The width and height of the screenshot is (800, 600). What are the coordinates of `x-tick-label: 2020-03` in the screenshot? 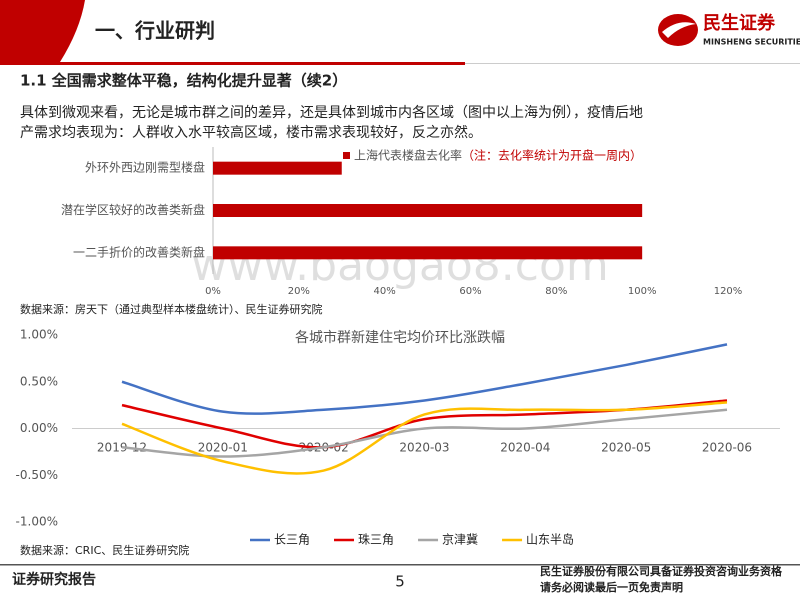 It's located at (424, 448).